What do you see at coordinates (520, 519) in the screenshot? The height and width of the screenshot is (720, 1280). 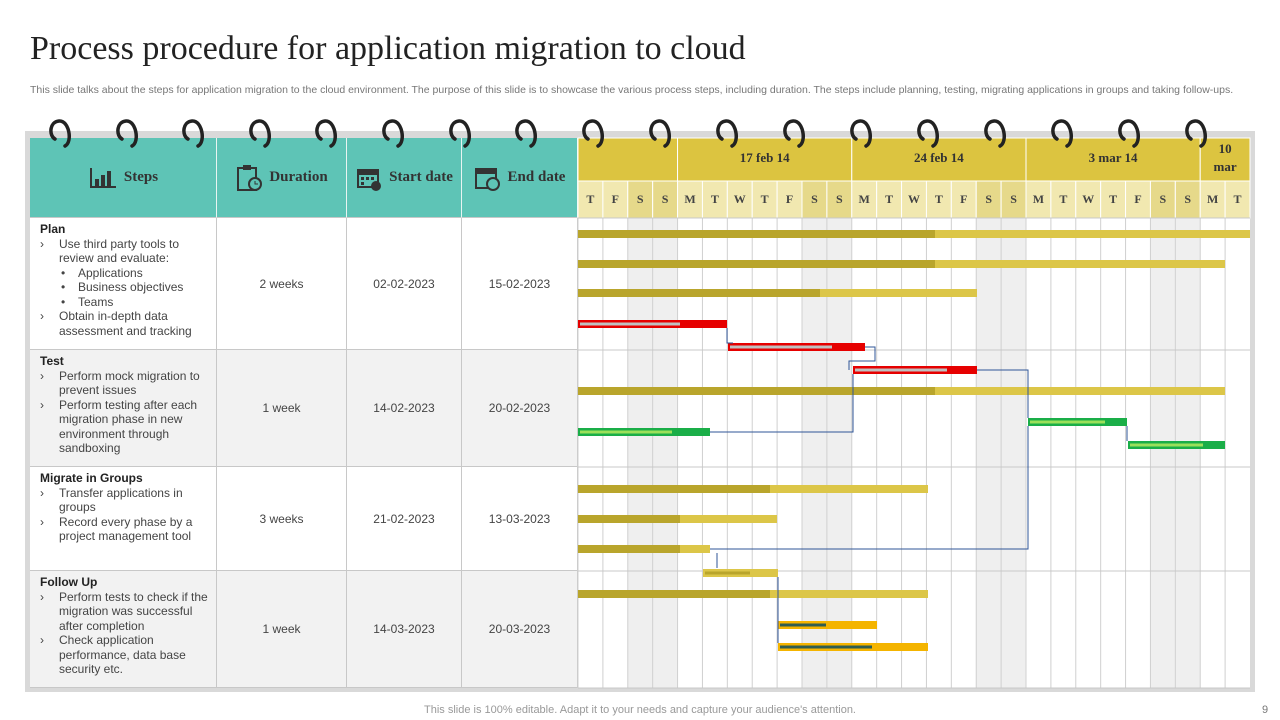 I see `end-cell: 13-03-2023` at bounding box center [520, 519].